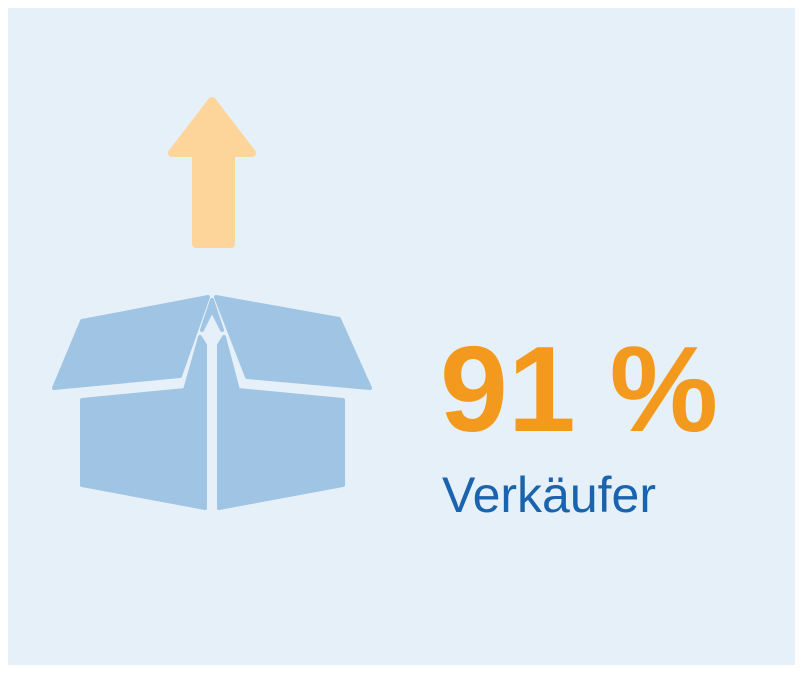 This screenshot has width=802, height=673. I want to click on right-flap, so click(293, 342).